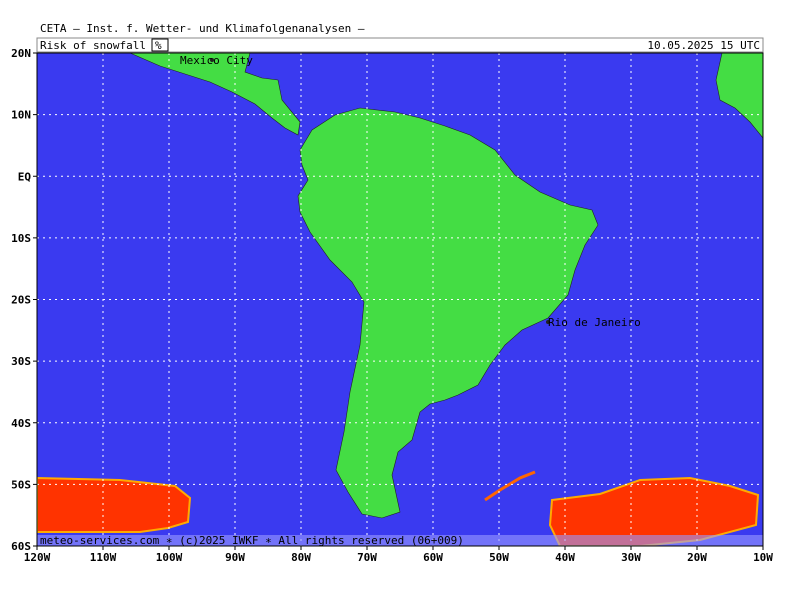 The height and width of the screenshot is (600, 800). Describe the element at coordinates (565, 557) in the screenshot. I see `lon-label: 40W` at that location.